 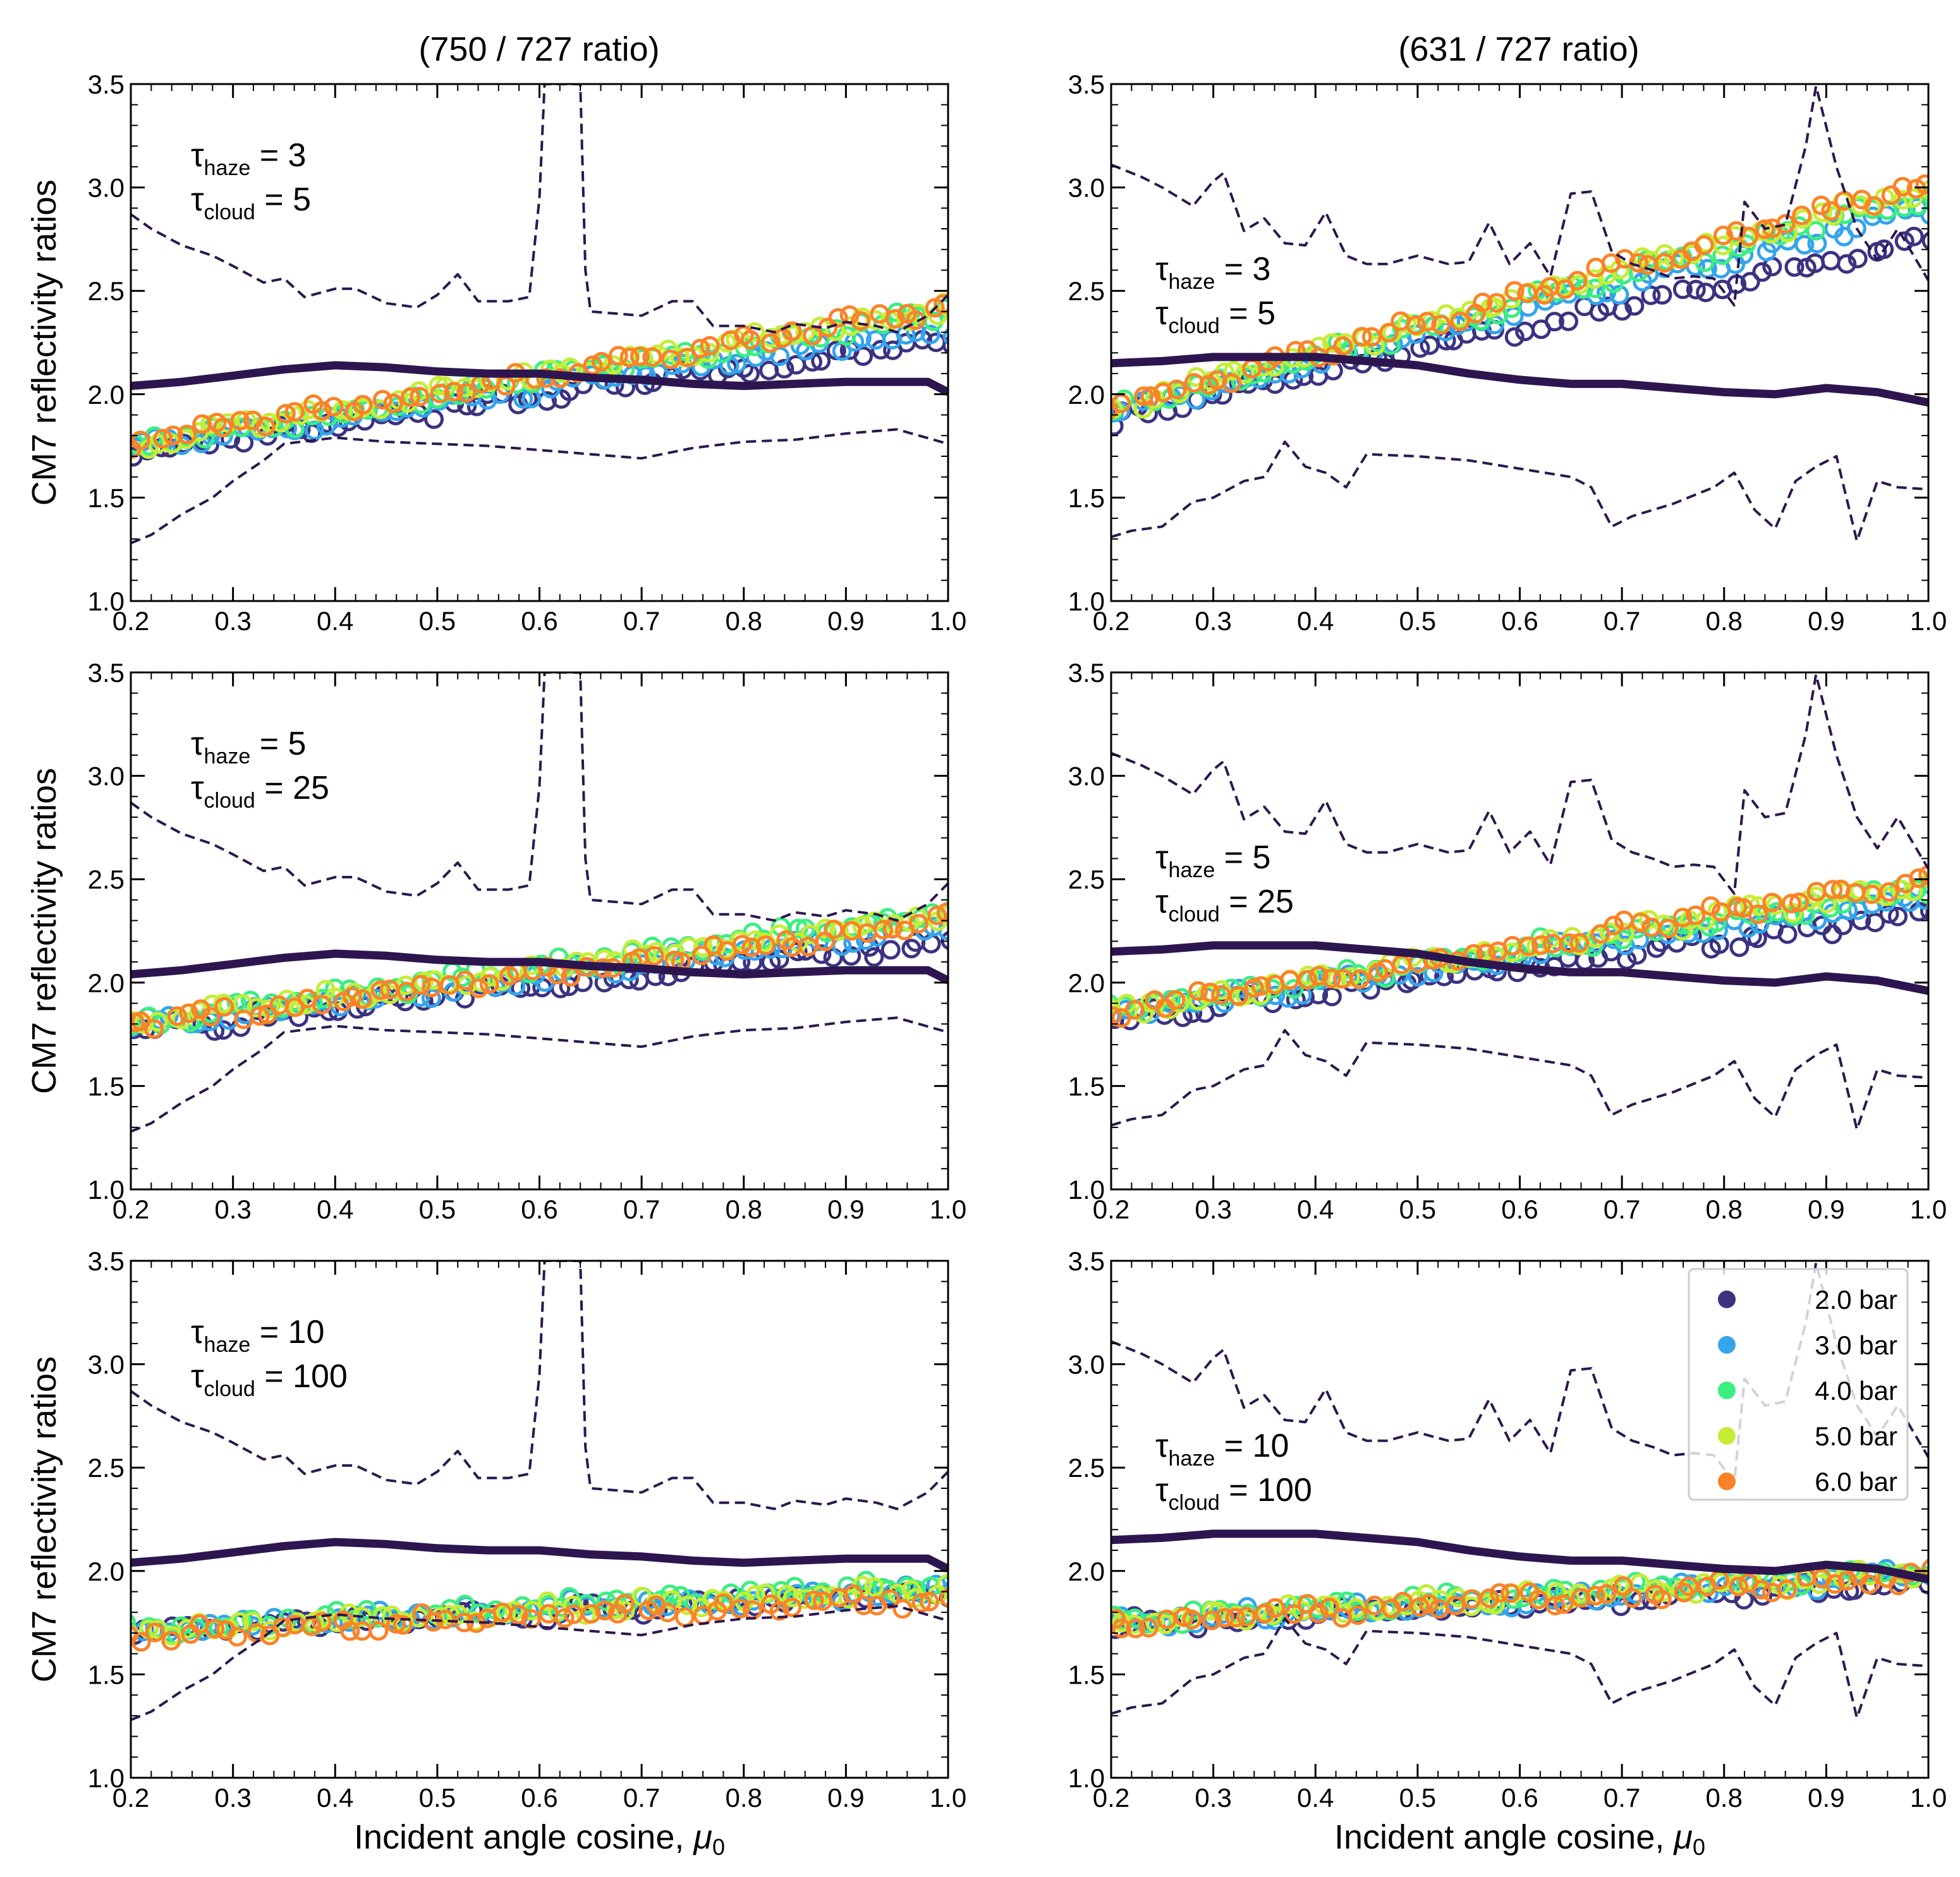 I want to click on y-tick-label: 1.0, so click(x=106, y=601).